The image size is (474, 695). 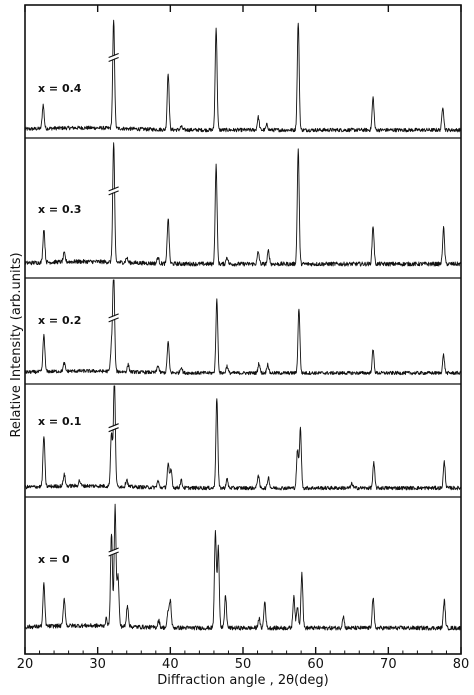 I want to click on y-axis-title: Relative Intensity (arb.units), so click(x=16, y=344).